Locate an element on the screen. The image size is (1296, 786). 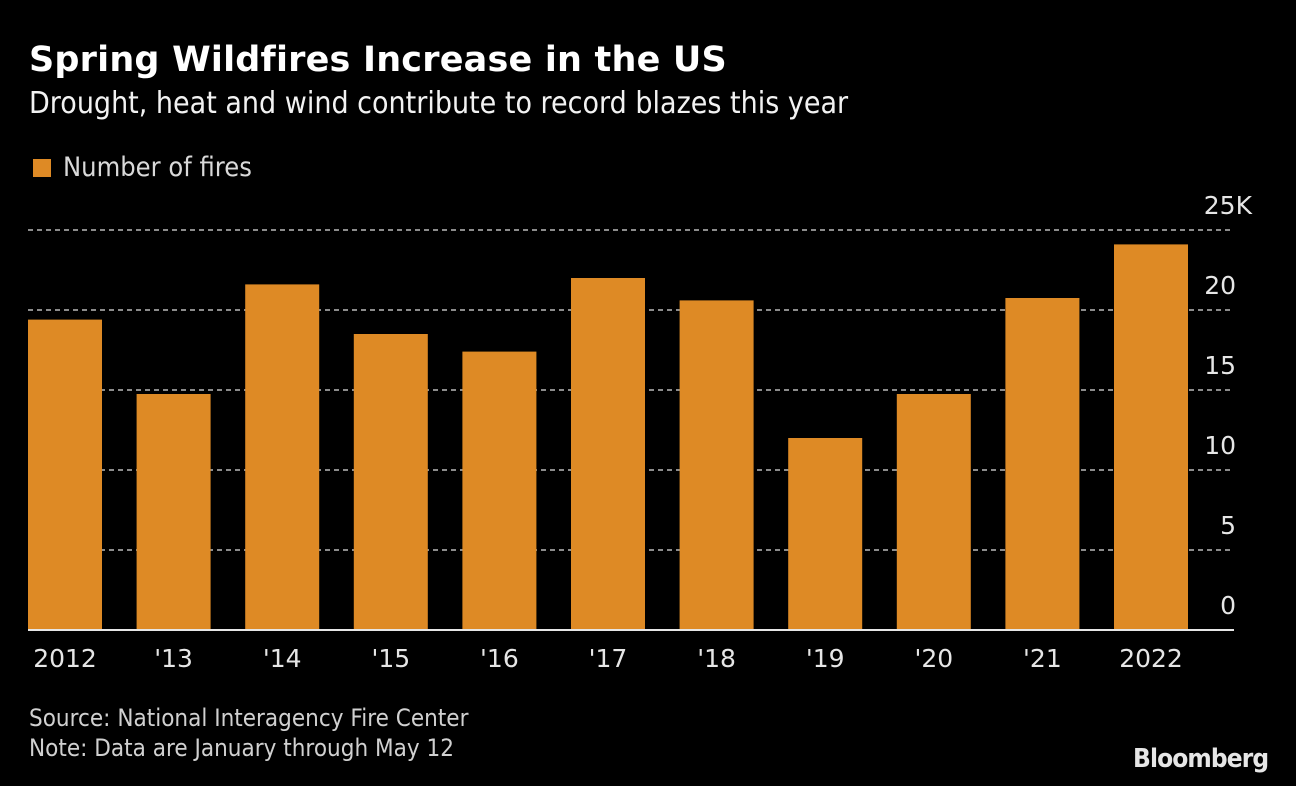
x-tick-label: '14 is located at coordinates (282, 658).